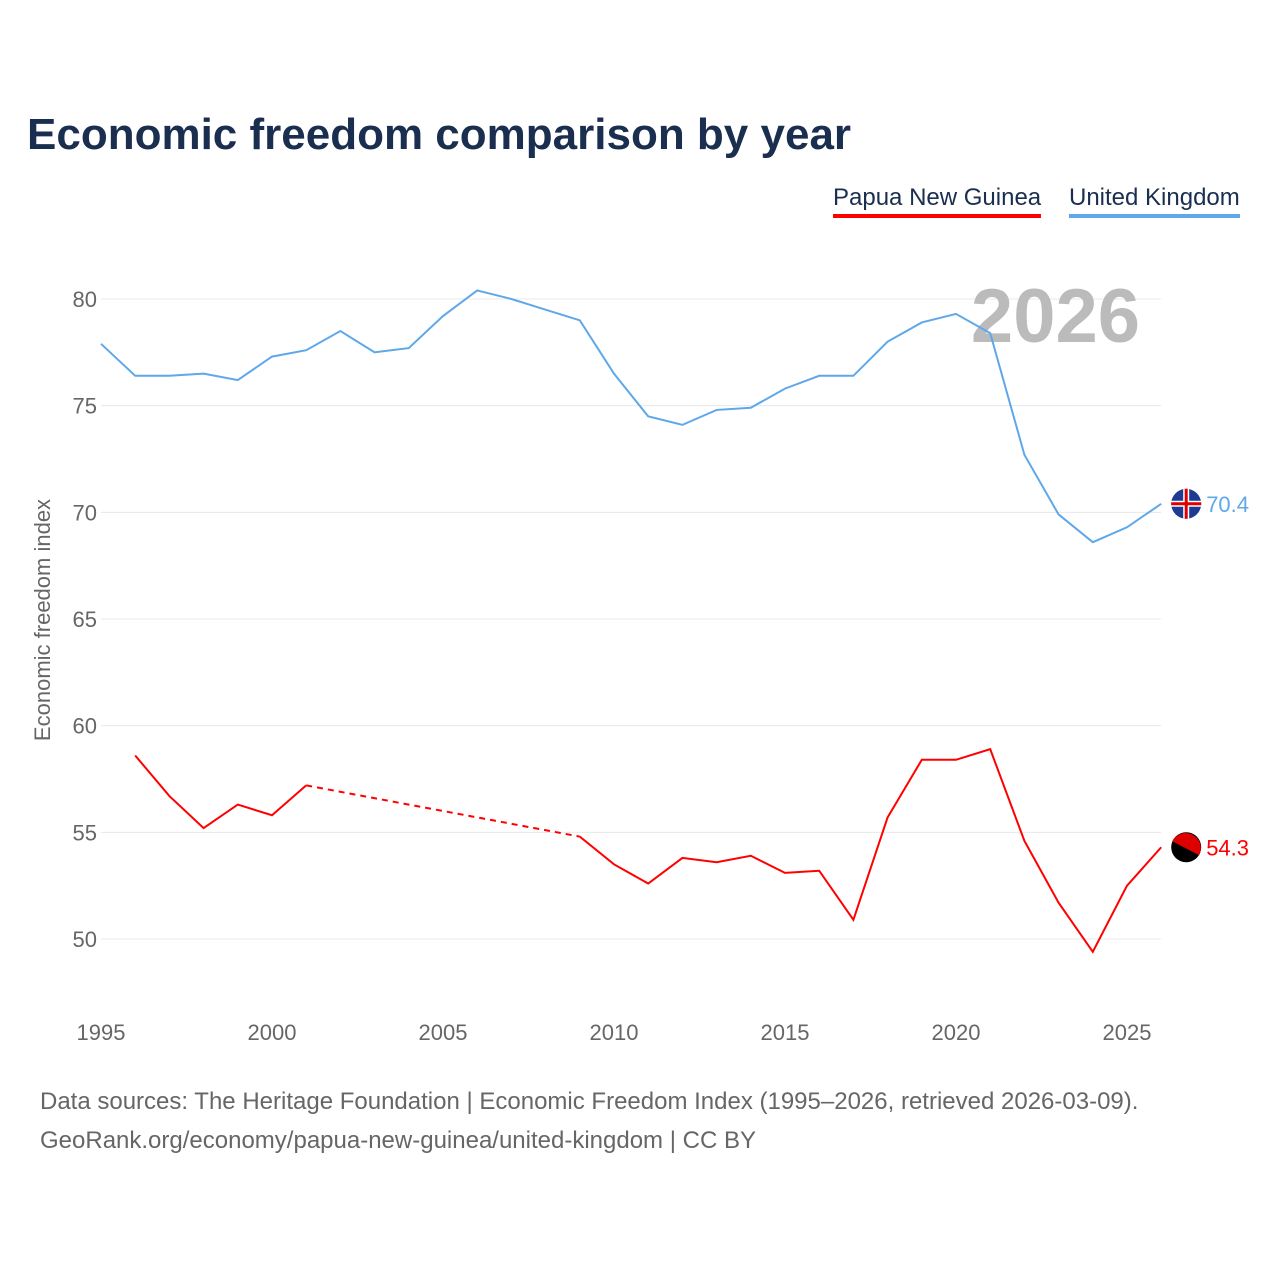 This screenshot has width=1280, height=1280. Describe the element at coordinates (1127, 1032) in the screenshot. I see `x-tick-label: 2025` at that location.